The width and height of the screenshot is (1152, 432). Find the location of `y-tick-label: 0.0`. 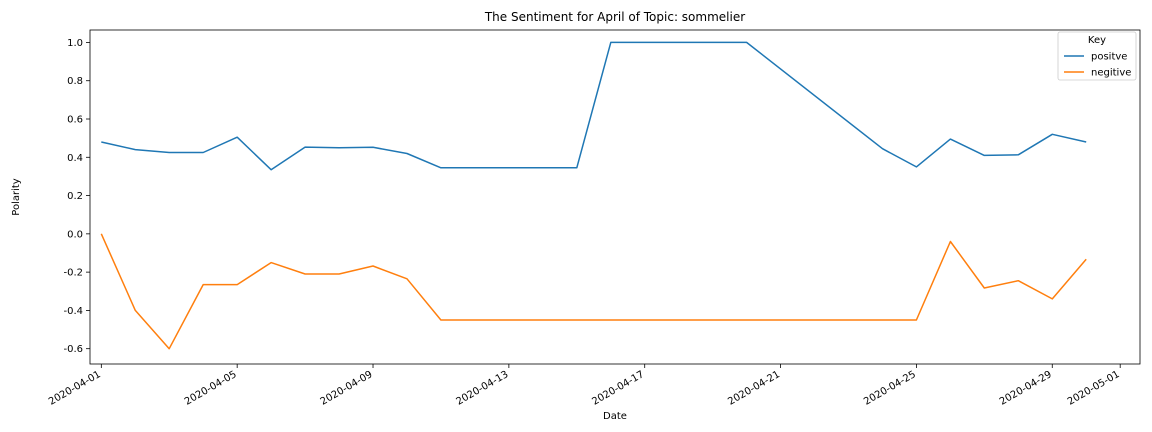

y-tick-label: 0.0 is located at coordinates (75, 234).